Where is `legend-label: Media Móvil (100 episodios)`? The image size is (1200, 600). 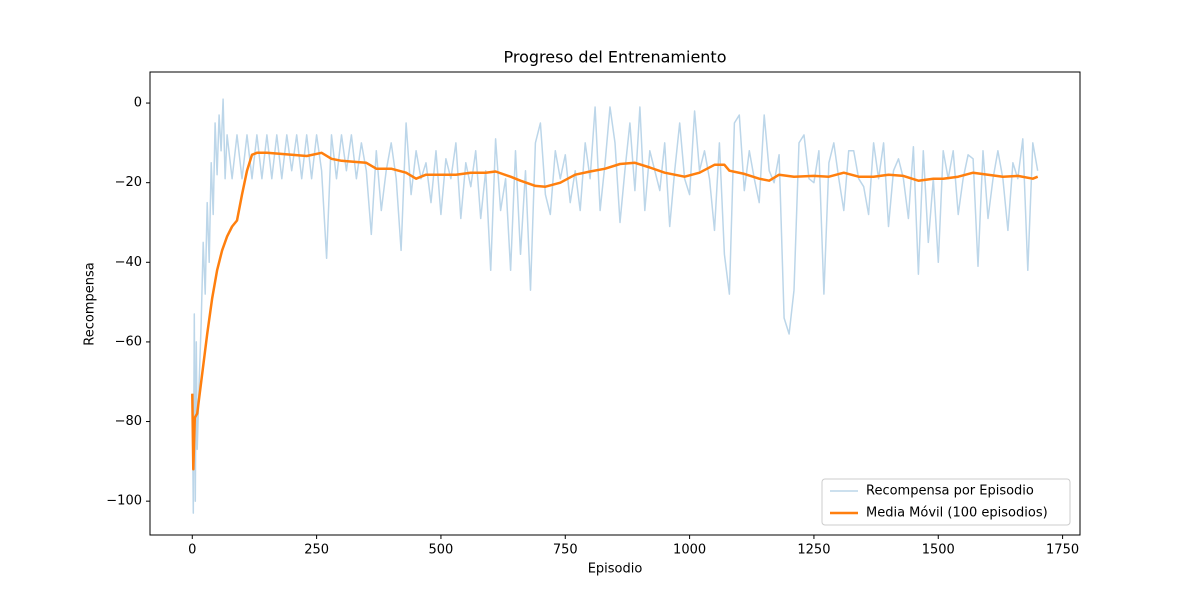 legend-label: Media Móvil (100 episodios) is located at coordinates (957, 513).